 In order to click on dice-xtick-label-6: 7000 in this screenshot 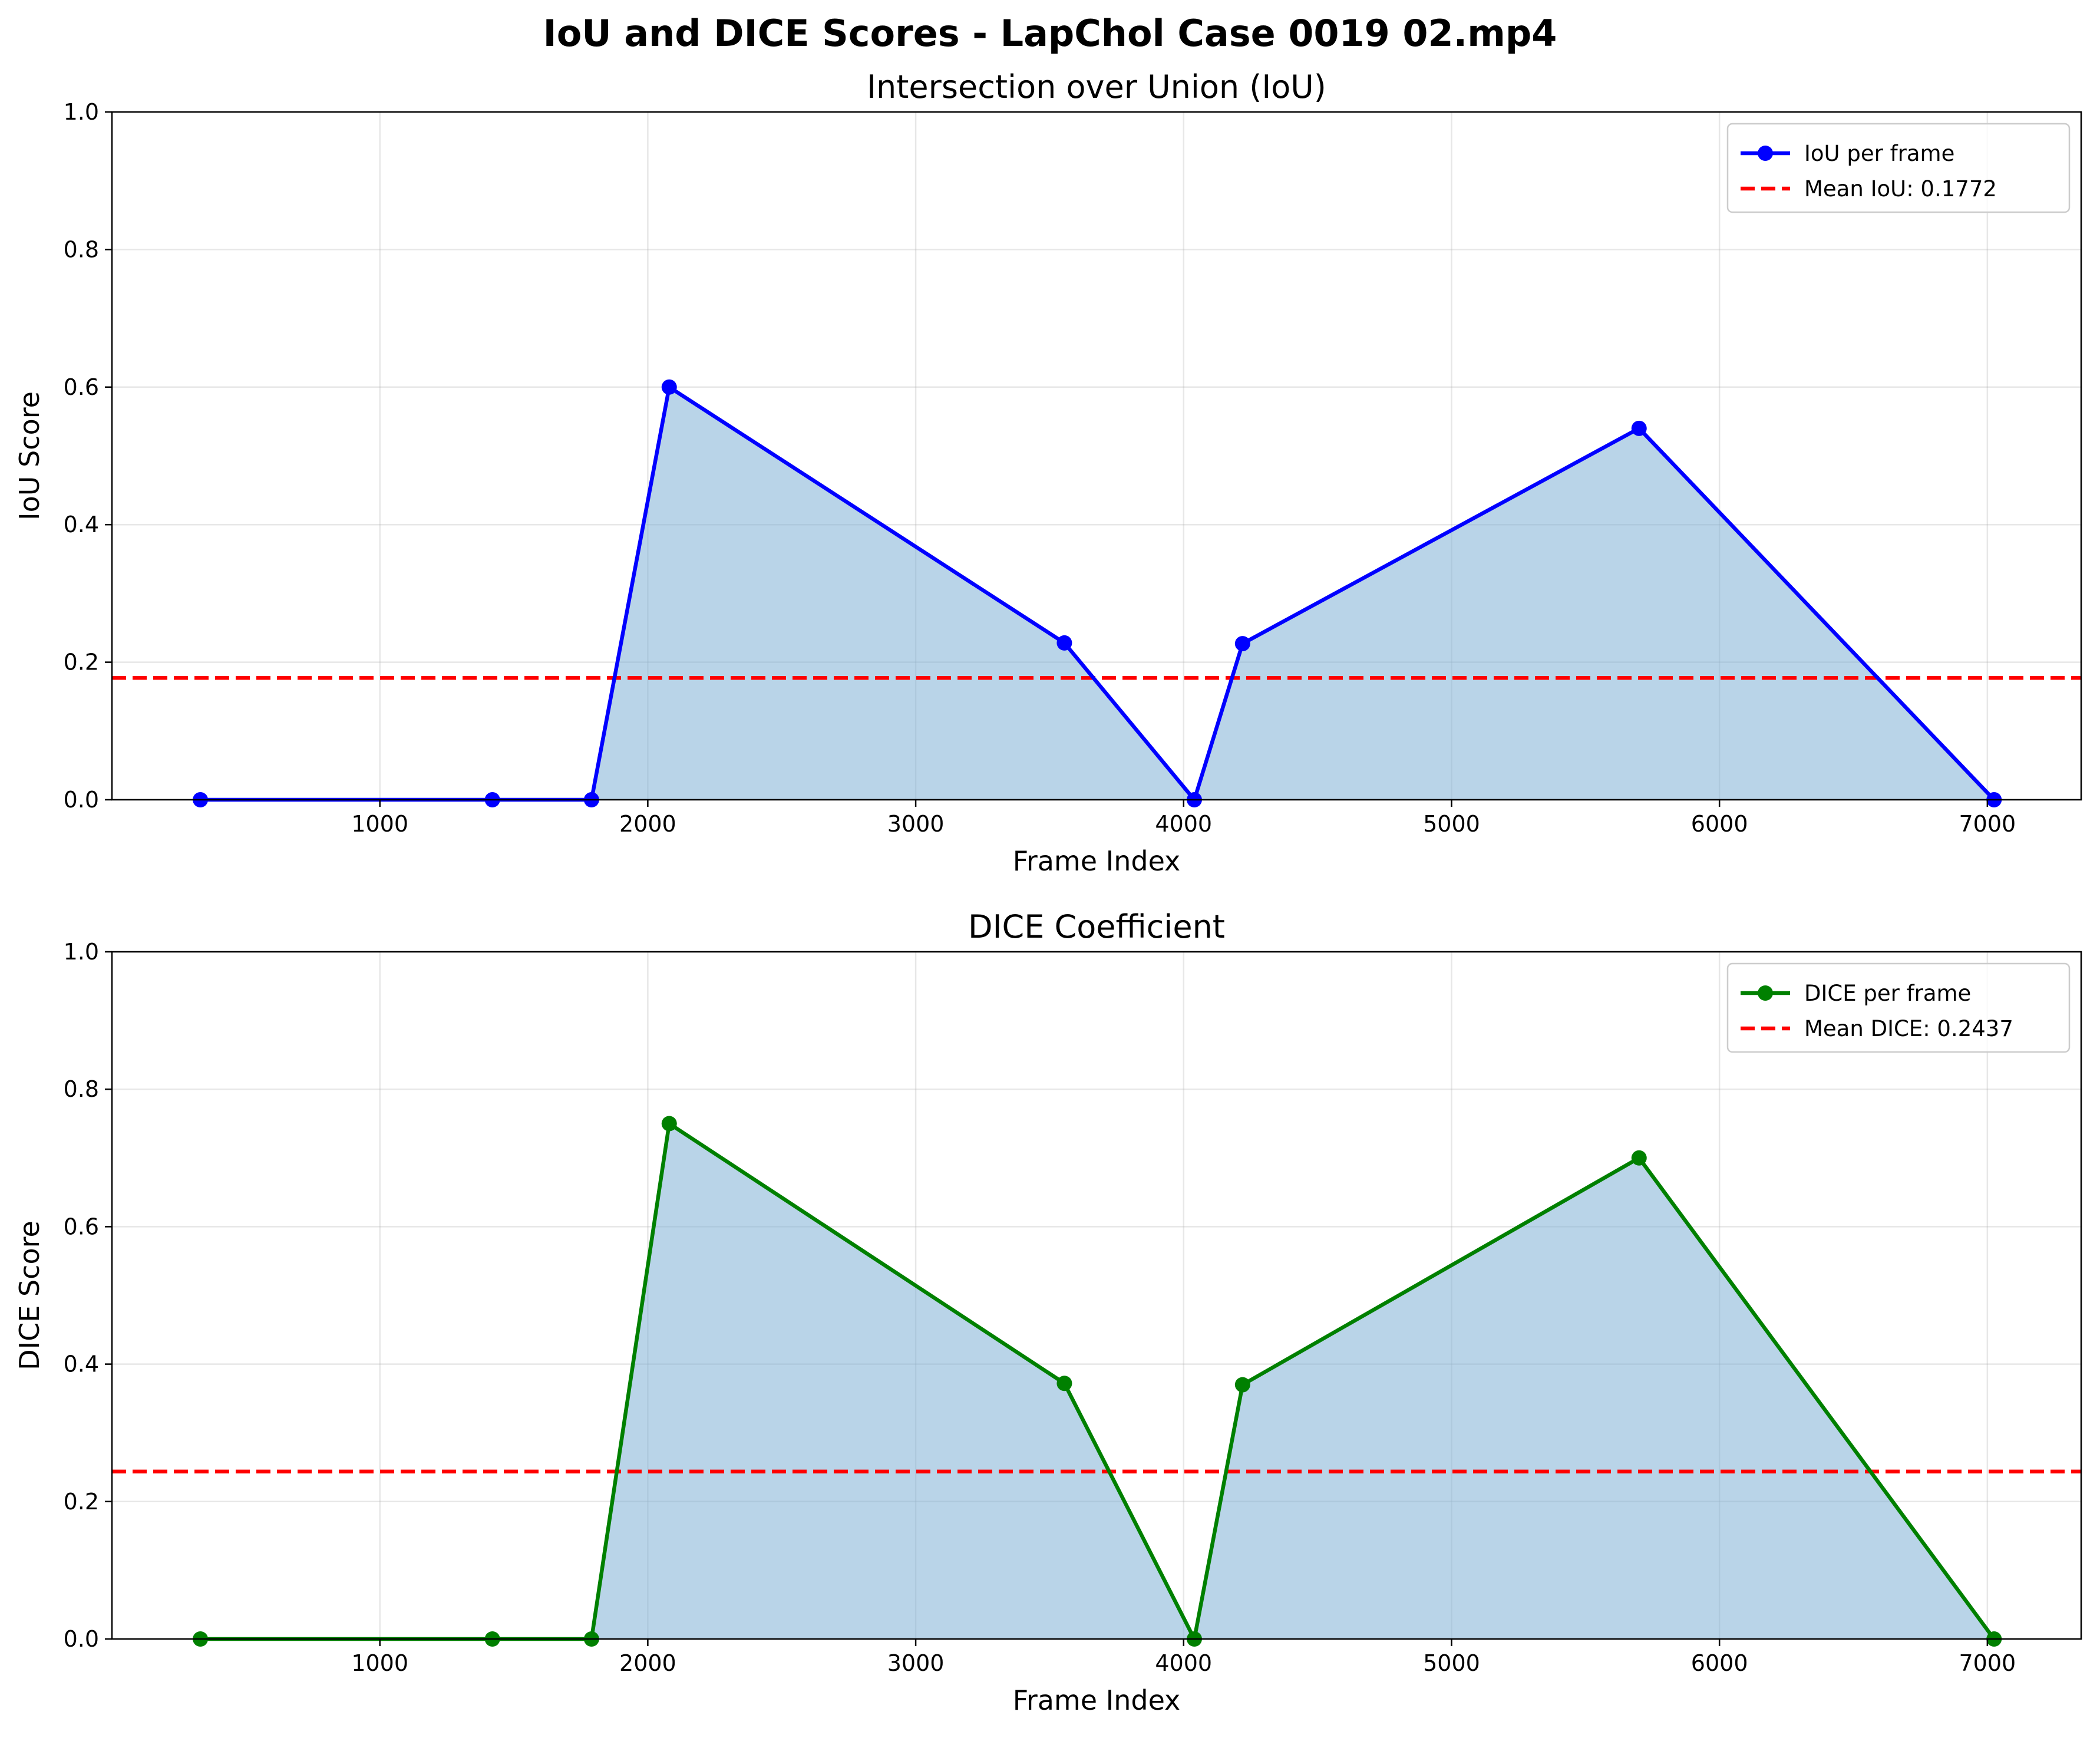, I will do `click(1987, 1663)`.